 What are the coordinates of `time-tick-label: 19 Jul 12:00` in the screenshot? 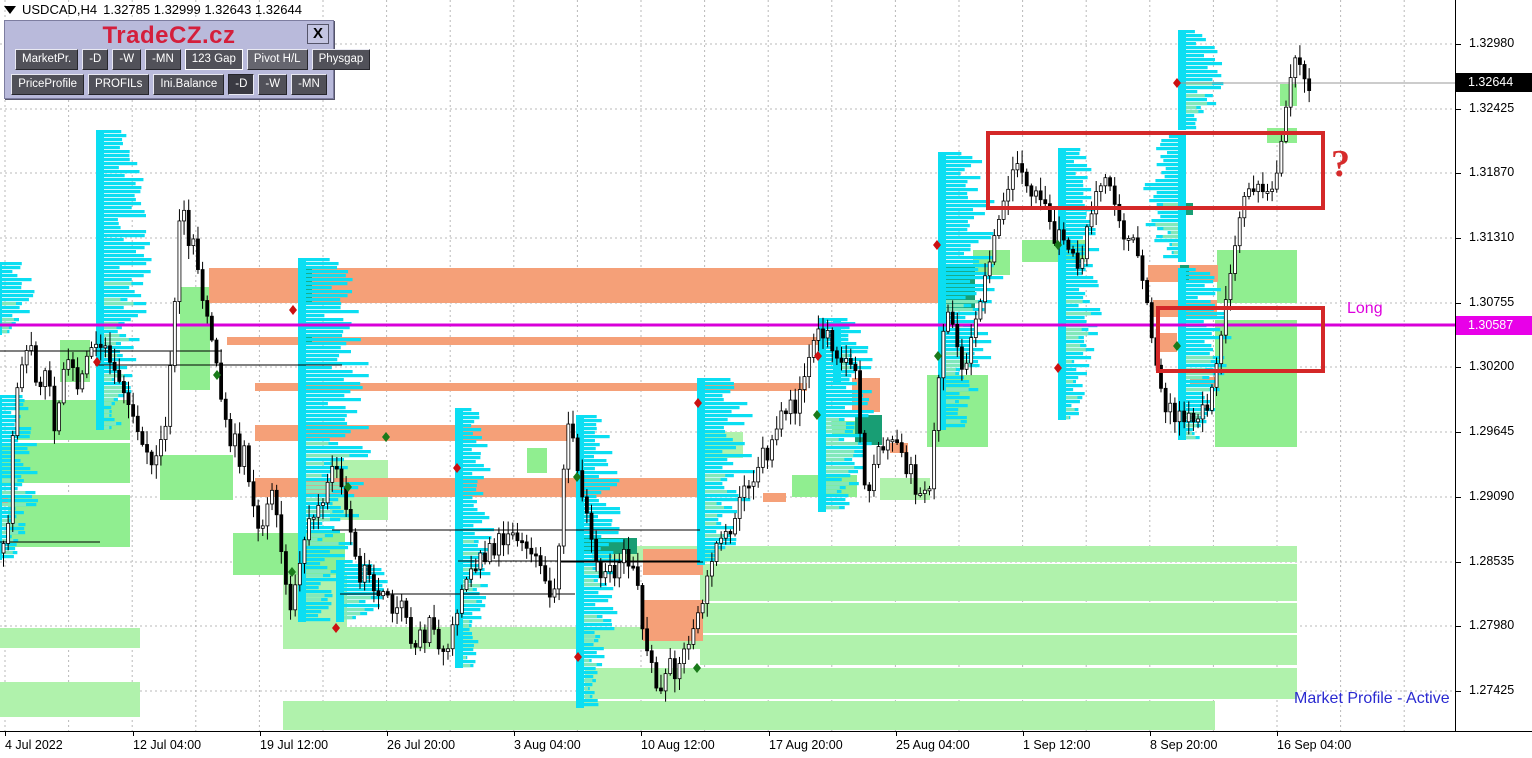 It's located at (294, 745).